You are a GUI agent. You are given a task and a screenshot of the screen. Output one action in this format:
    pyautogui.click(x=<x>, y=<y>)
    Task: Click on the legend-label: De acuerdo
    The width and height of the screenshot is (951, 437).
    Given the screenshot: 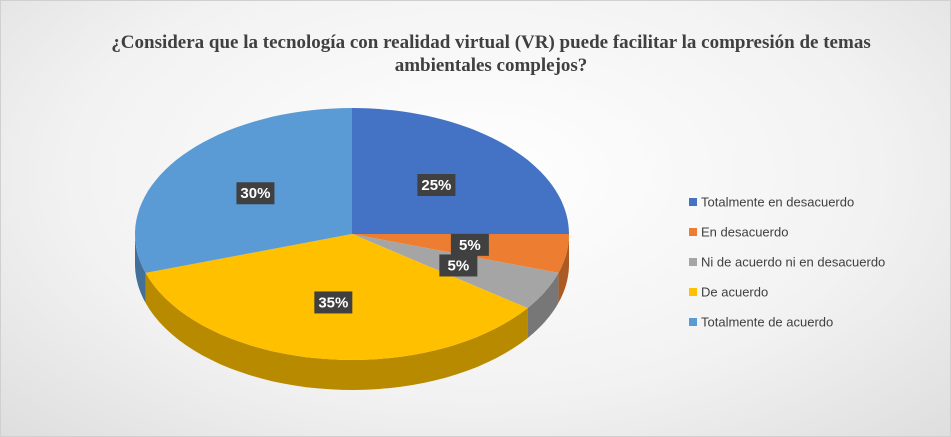 What is the action you would take?
    pyautogui.click(x=734, y=291)
    